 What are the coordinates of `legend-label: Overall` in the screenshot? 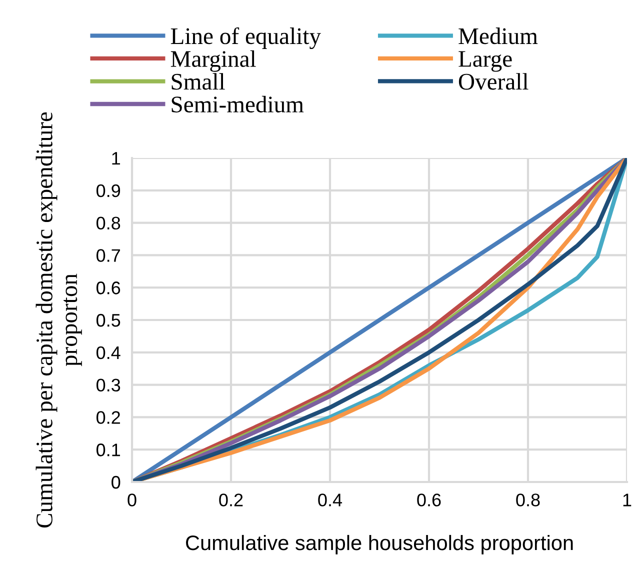 It's located at (493, 81).